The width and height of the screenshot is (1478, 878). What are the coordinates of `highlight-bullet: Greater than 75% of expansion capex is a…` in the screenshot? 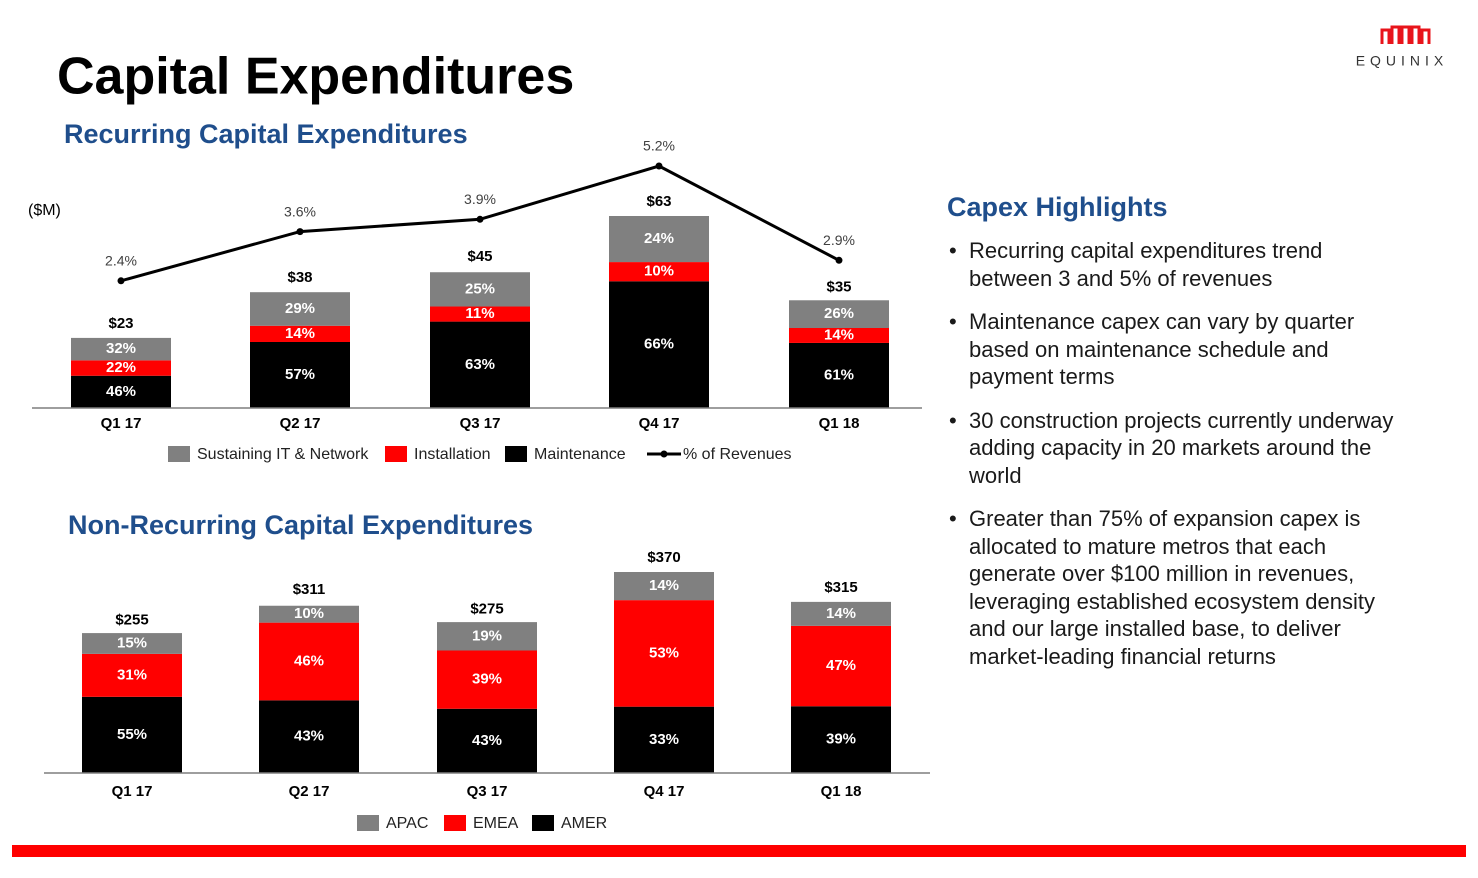 It's located at (1172, 587).